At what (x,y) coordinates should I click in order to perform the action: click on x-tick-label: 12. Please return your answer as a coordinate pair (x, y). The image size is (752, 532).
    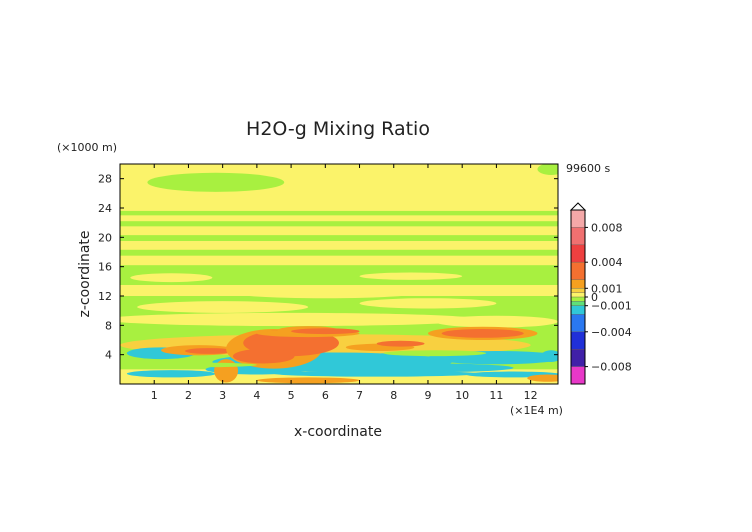
    Looking at the image, I should click on (531, 395).